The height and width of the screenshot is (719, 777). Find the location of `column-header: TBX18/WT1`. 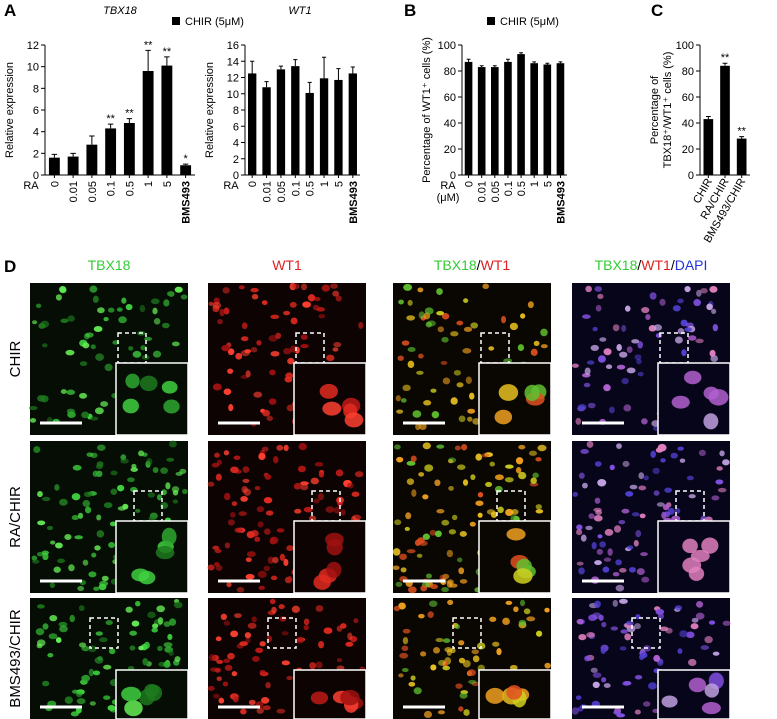

column-header: TBX18/WT1 is located at coordinates (472, 265).